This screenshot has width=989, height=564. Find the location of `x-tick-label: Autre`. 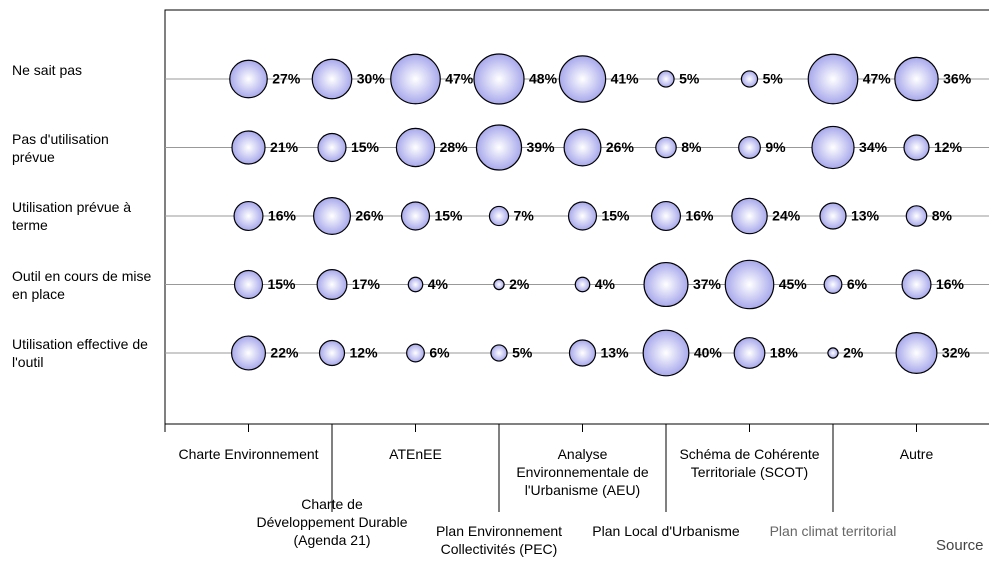

x-tick-label: Autre is located at coordinates (916, 454).